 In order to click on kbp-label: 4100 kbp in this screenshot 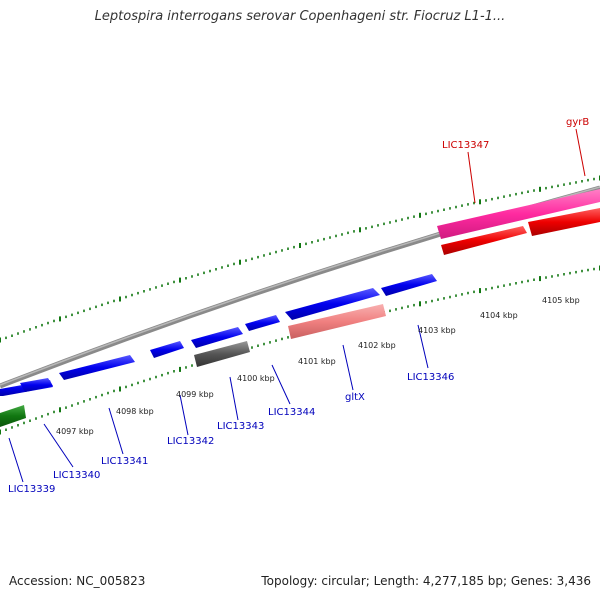, I will do `click(256, 378)`.